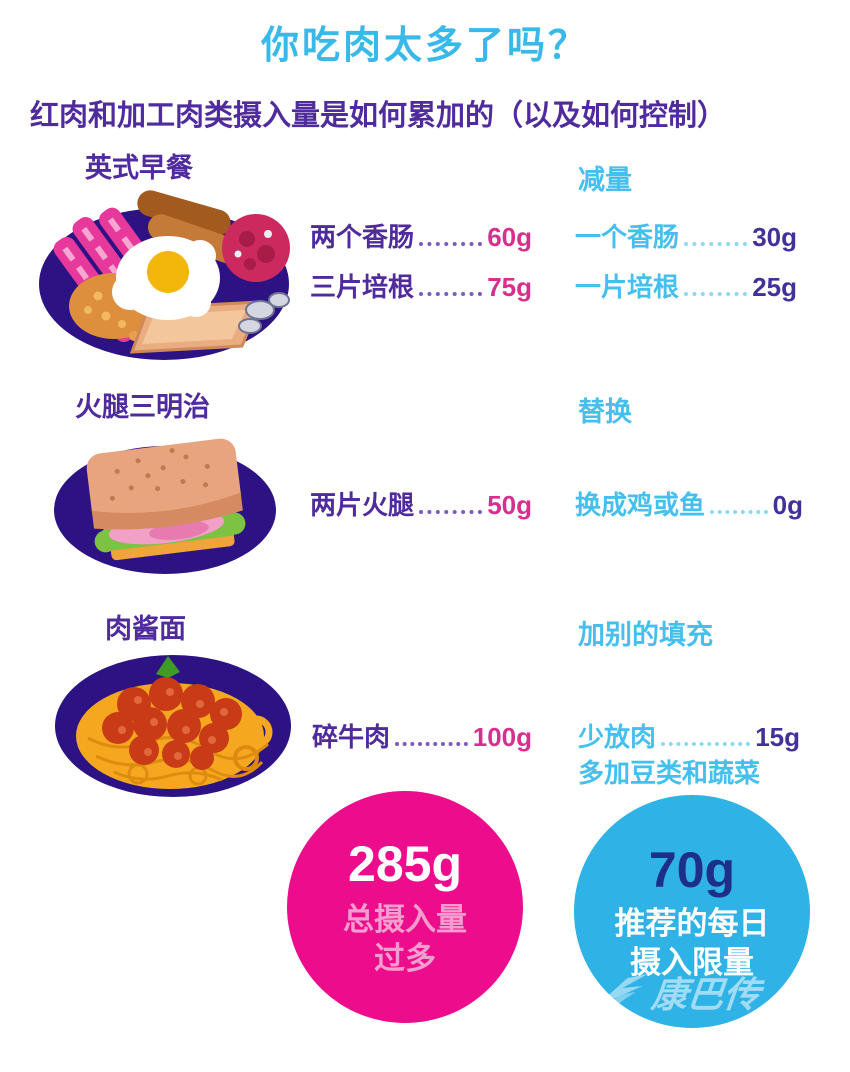  Describe the element at coordinates (166, 499) in the screenshot. I see `sandwich-icon` at that location.